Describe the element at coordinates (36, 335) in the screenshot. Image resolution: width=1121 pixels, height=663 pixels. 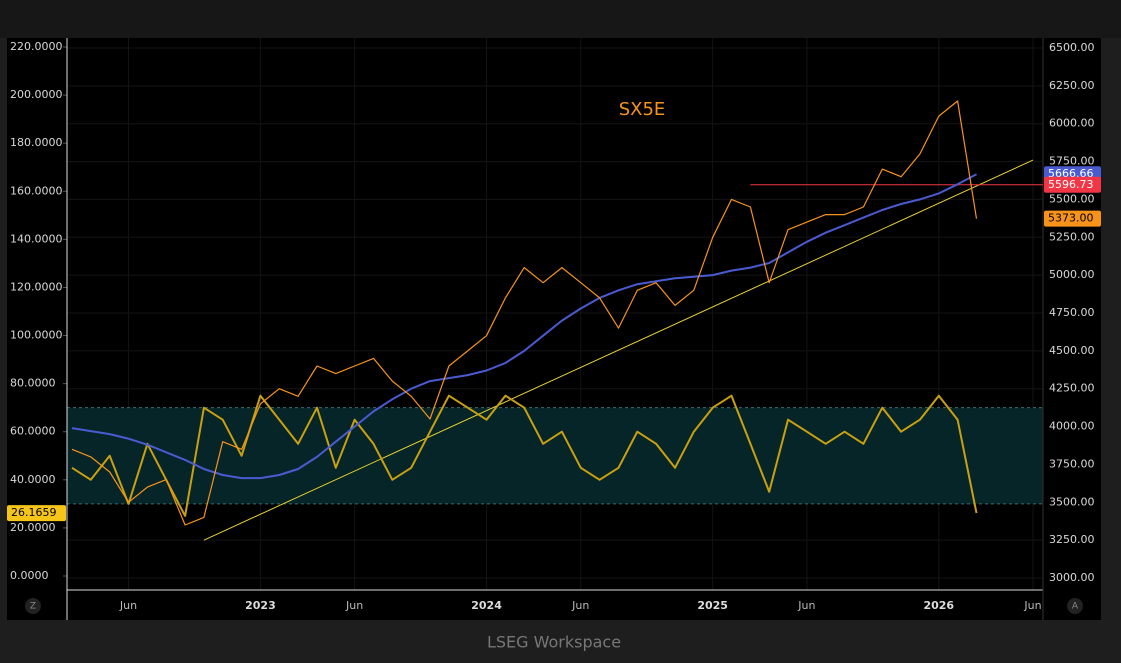
I see `y-tick-label: 100.0000` at that location.